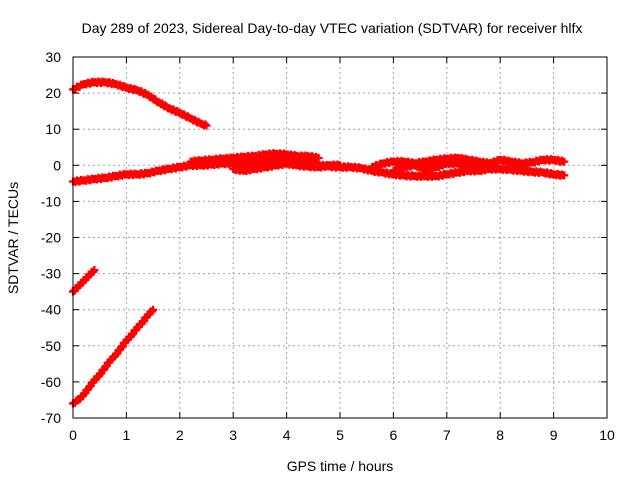  Describe the element at coordinates (57, 165) in the screenshot. I see `y-tick-label: 0` at that location.